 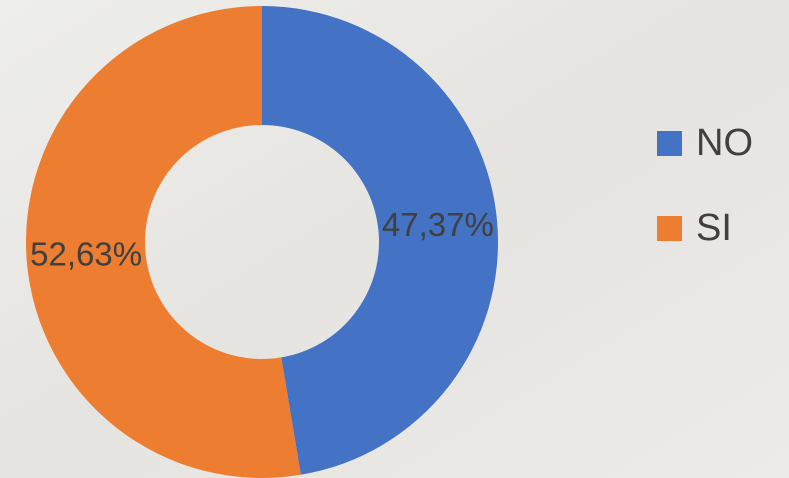 What do you see at coordinates (724, 143) in the screenshot?
I see `legend-label: NO` at bounding box center [724, 143].